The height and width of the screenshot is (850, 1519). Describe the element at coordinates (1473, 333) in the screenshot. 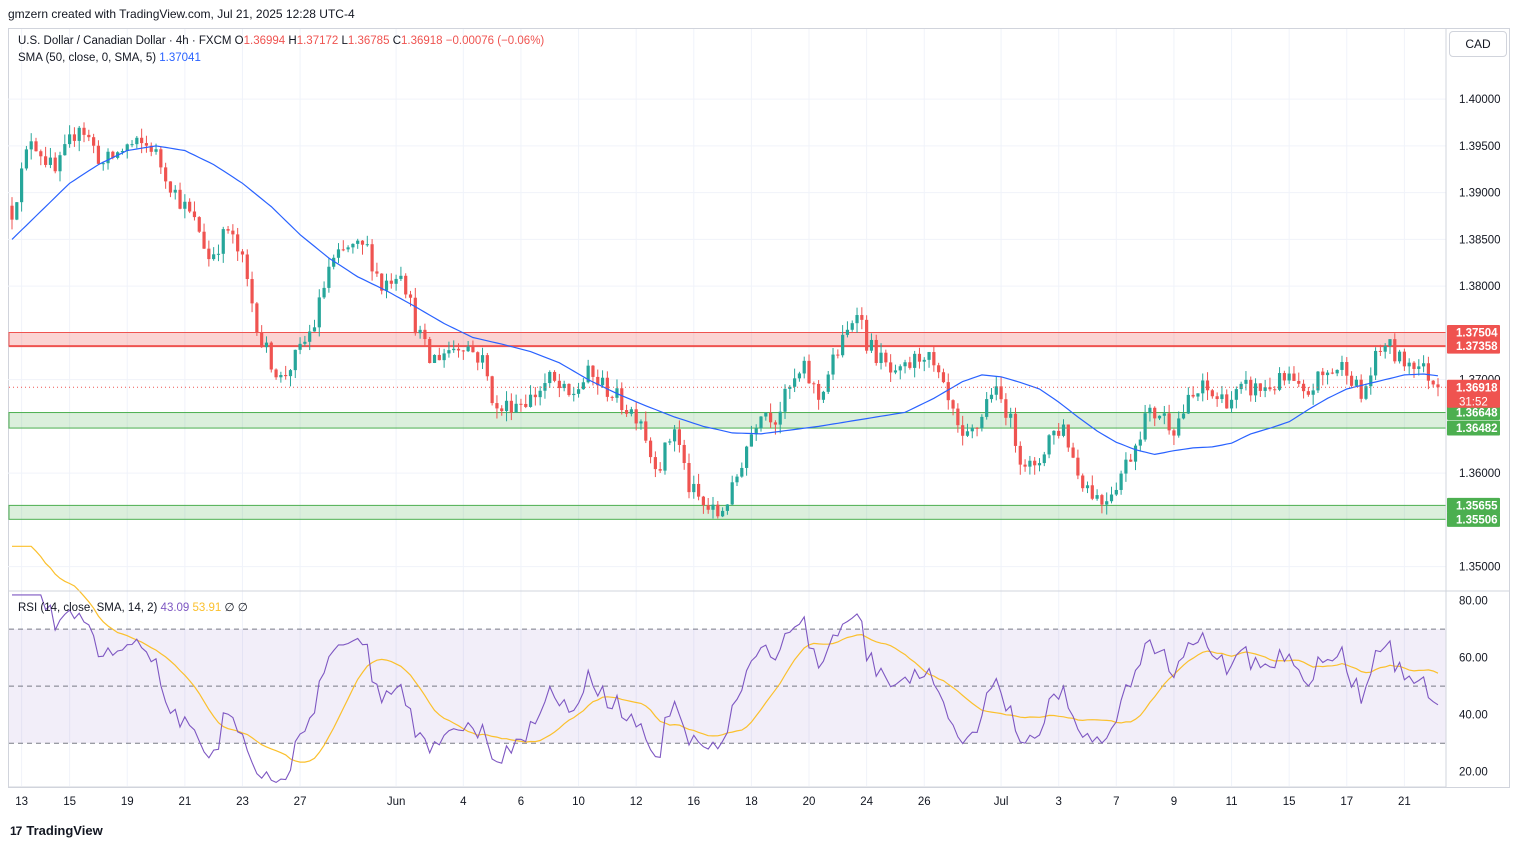

I see `resistance-top-tag` at that location.